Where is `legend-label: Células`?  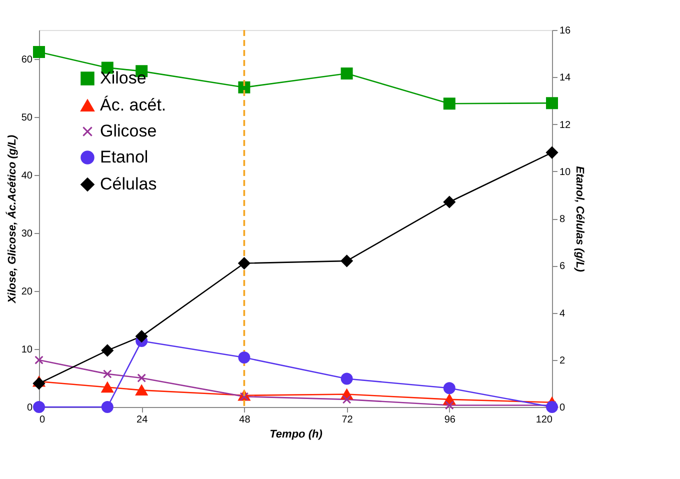
legend-label: Células is located at coordinates (128, 184).